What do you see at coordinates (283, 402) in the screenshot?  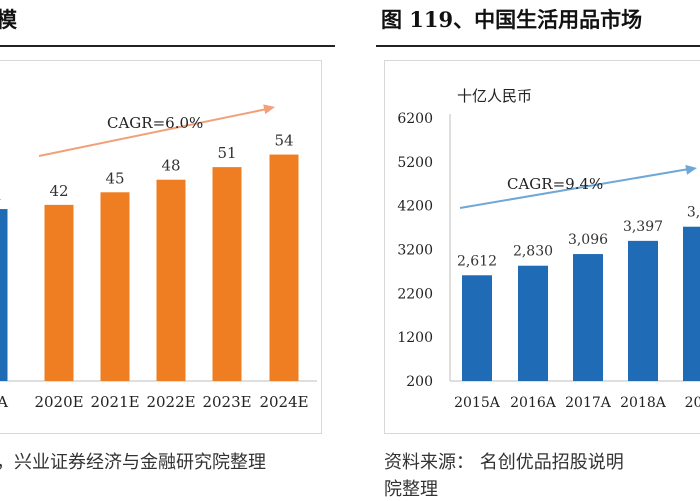 I see `left-x-tick-label: 2024E` at bounding box center [283, 402].